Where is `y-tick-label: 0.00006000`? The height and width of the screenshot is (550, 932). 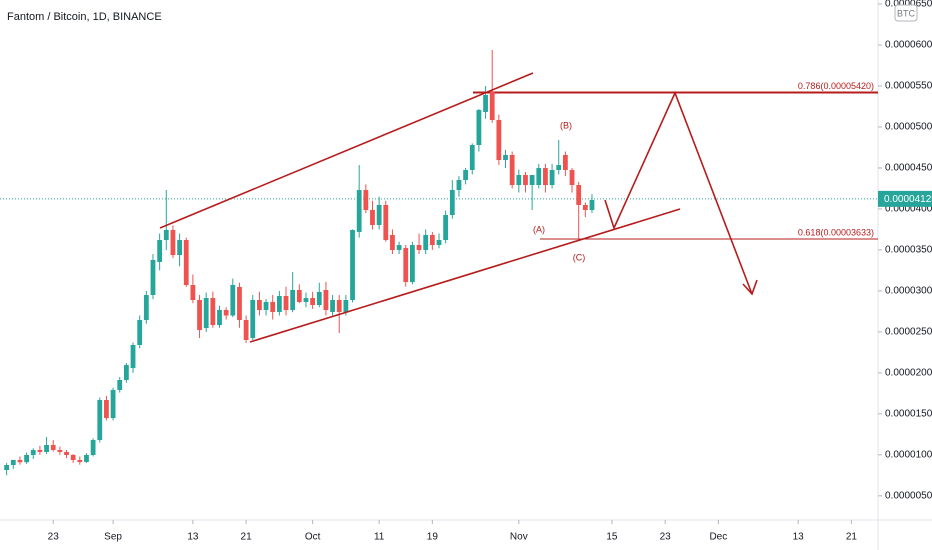
y-tick-label: 0.00006000 is located at coordinates (908, 45).